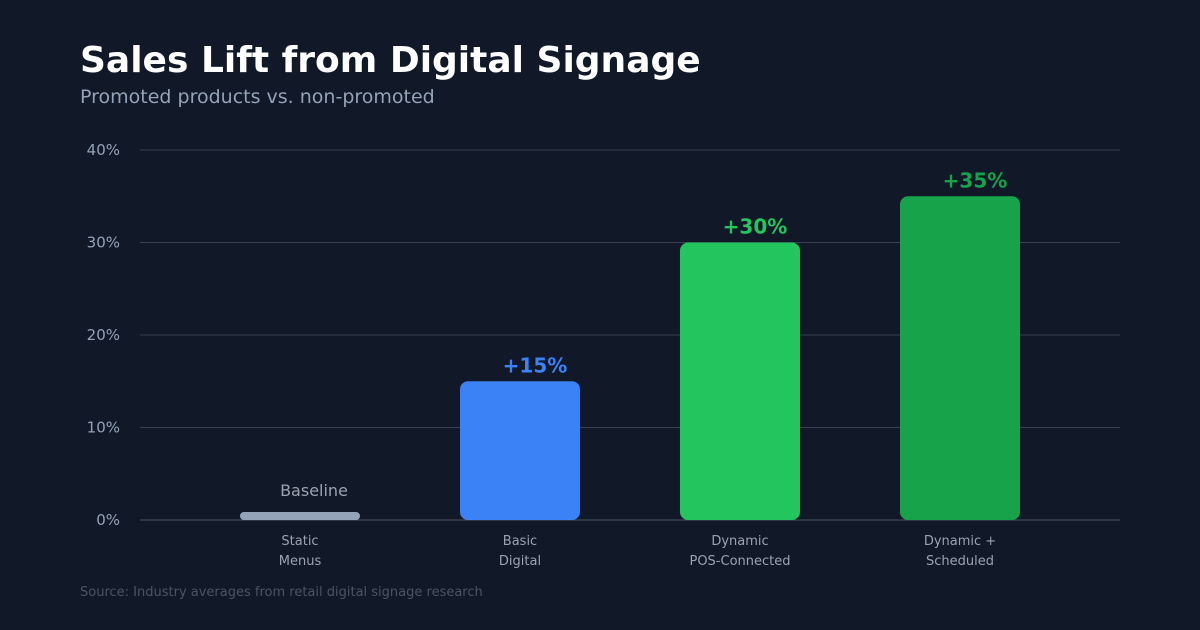 The height and width of the screenshot is (630, 1200). Describe the element at coordinates (975, 180) in the screenshot. I see `bar-value-label: +35%` at that location.